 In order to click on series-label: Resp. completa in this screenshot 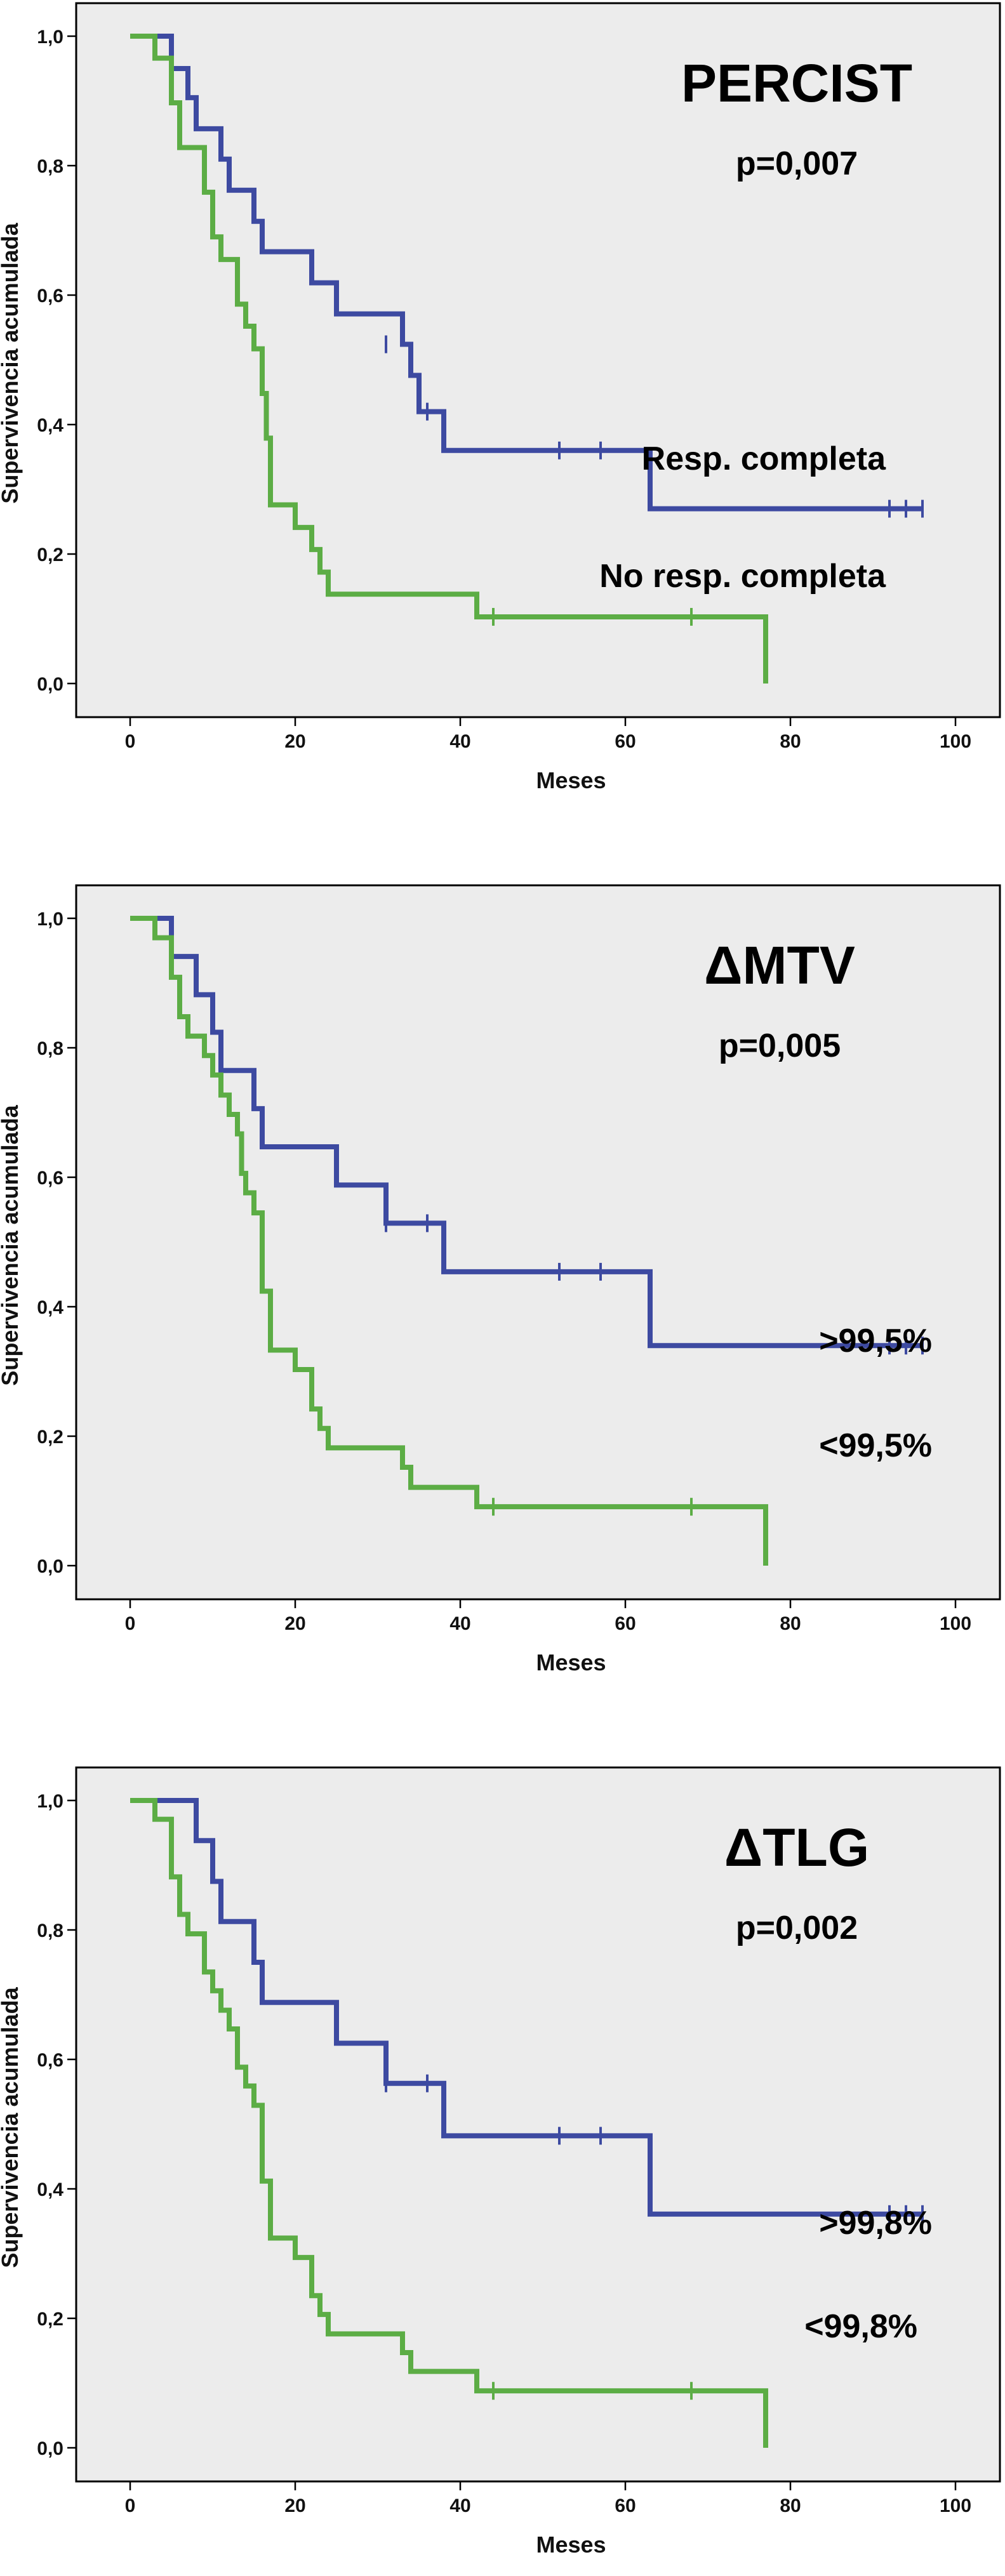, I will do `click(764, 459)`.